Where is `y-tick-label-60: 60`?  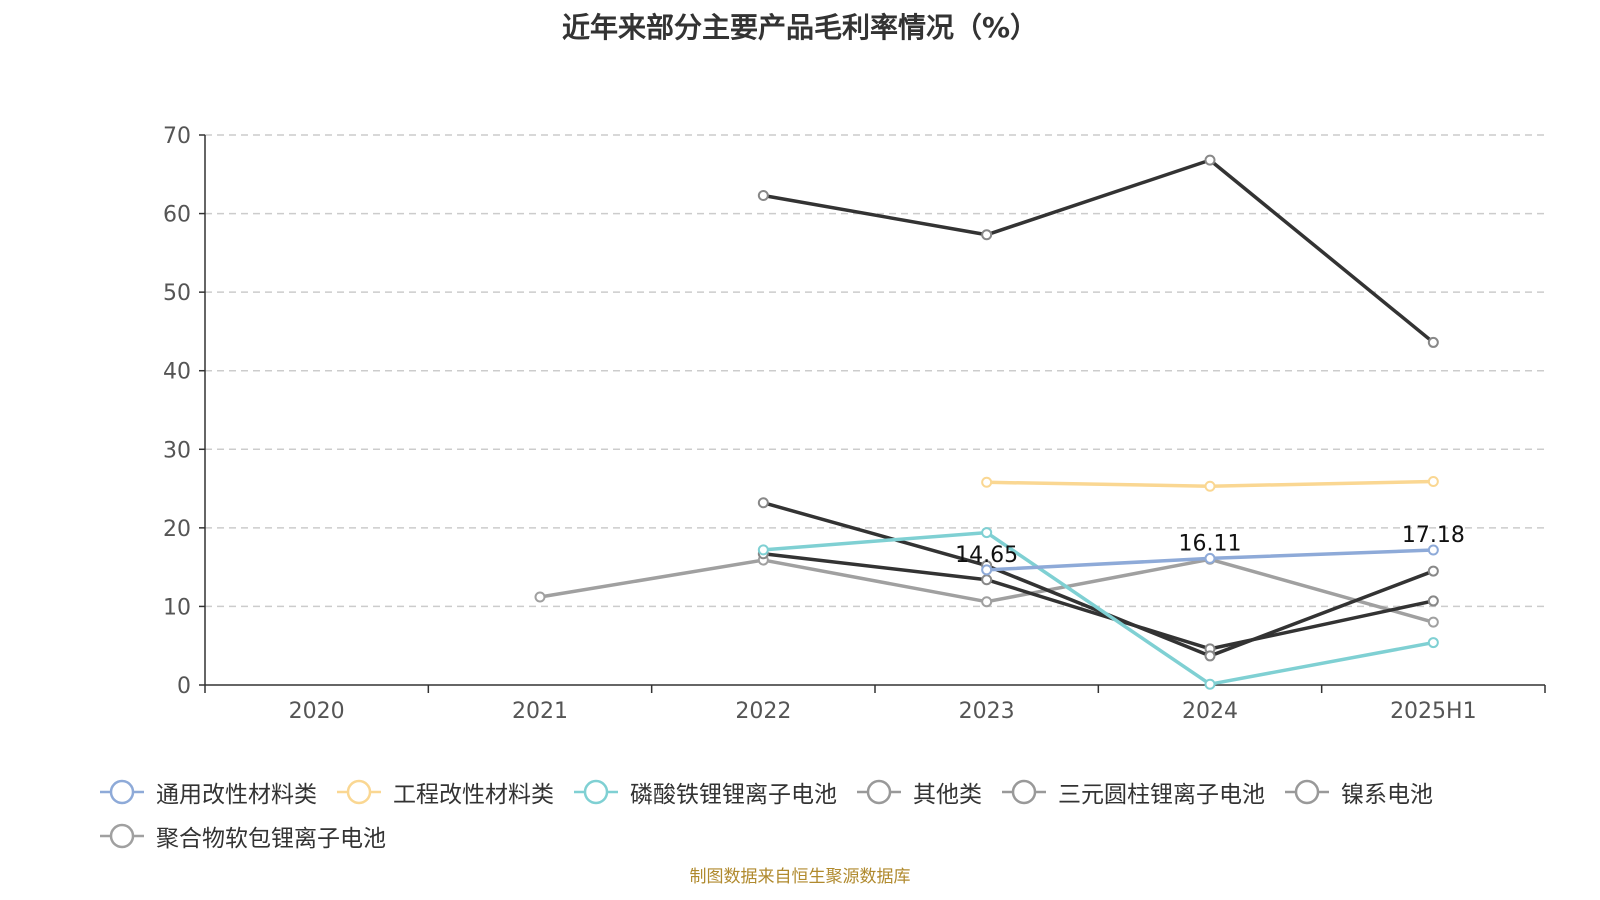 y-tick-label-60: 60 is located at coordinates (177, 215).